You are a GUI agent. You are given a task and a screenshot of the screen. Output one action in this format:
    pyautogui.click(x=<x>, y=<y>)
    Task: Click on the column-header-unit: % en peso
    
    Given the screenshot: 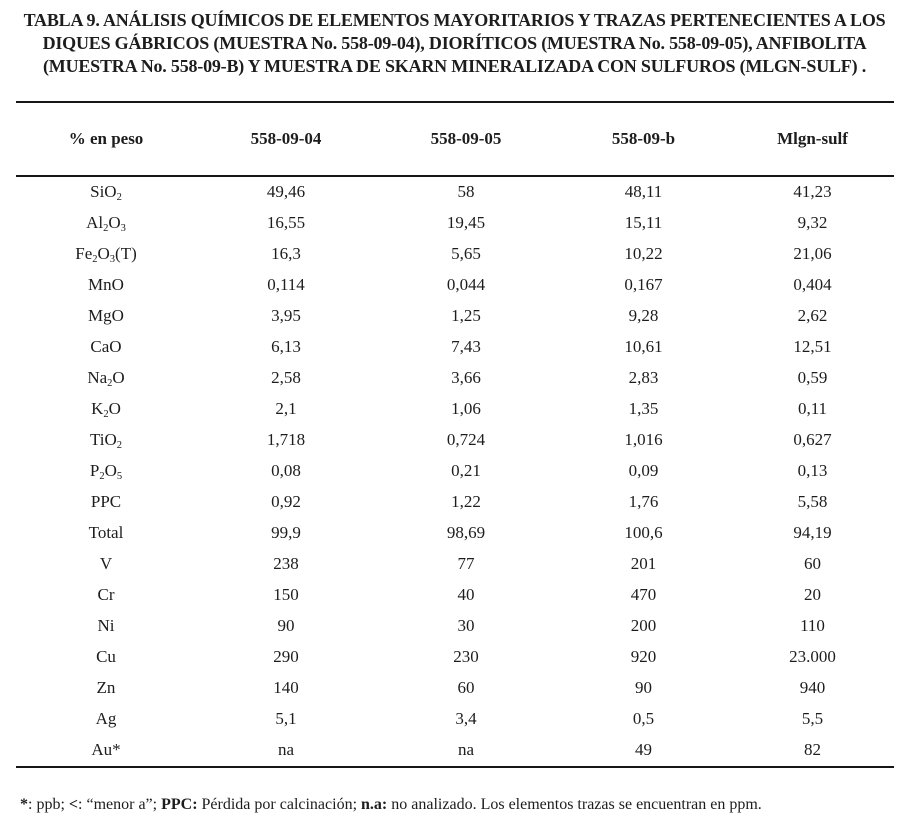 What is the action you would take?
    pyautogui.click(x=106, y=138)
    